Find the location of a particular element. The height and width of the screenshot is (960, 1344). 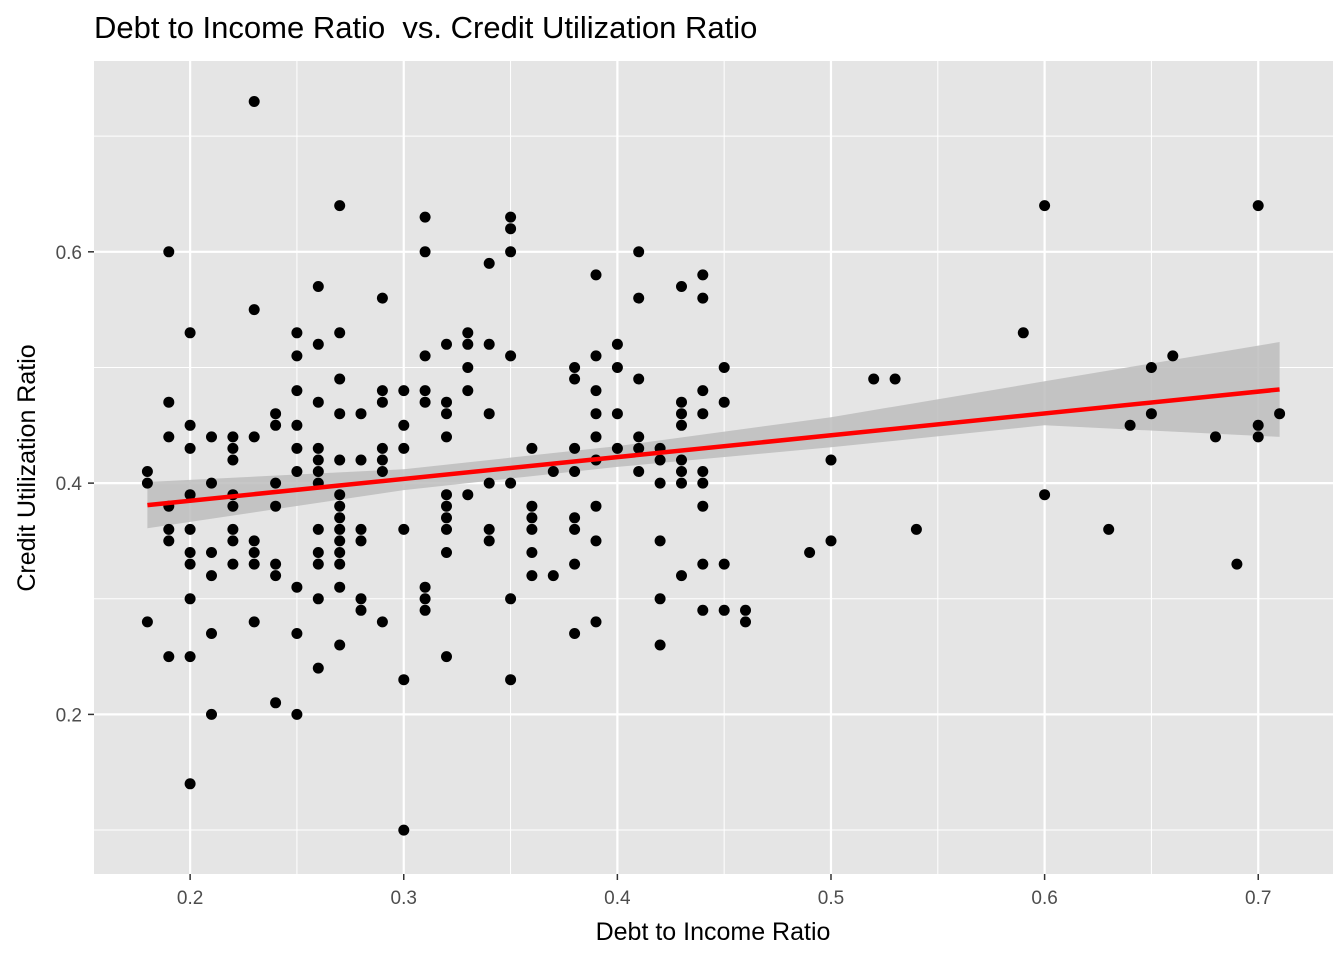

x-tick-label: 0.3 is located at coordinates (404, 898).